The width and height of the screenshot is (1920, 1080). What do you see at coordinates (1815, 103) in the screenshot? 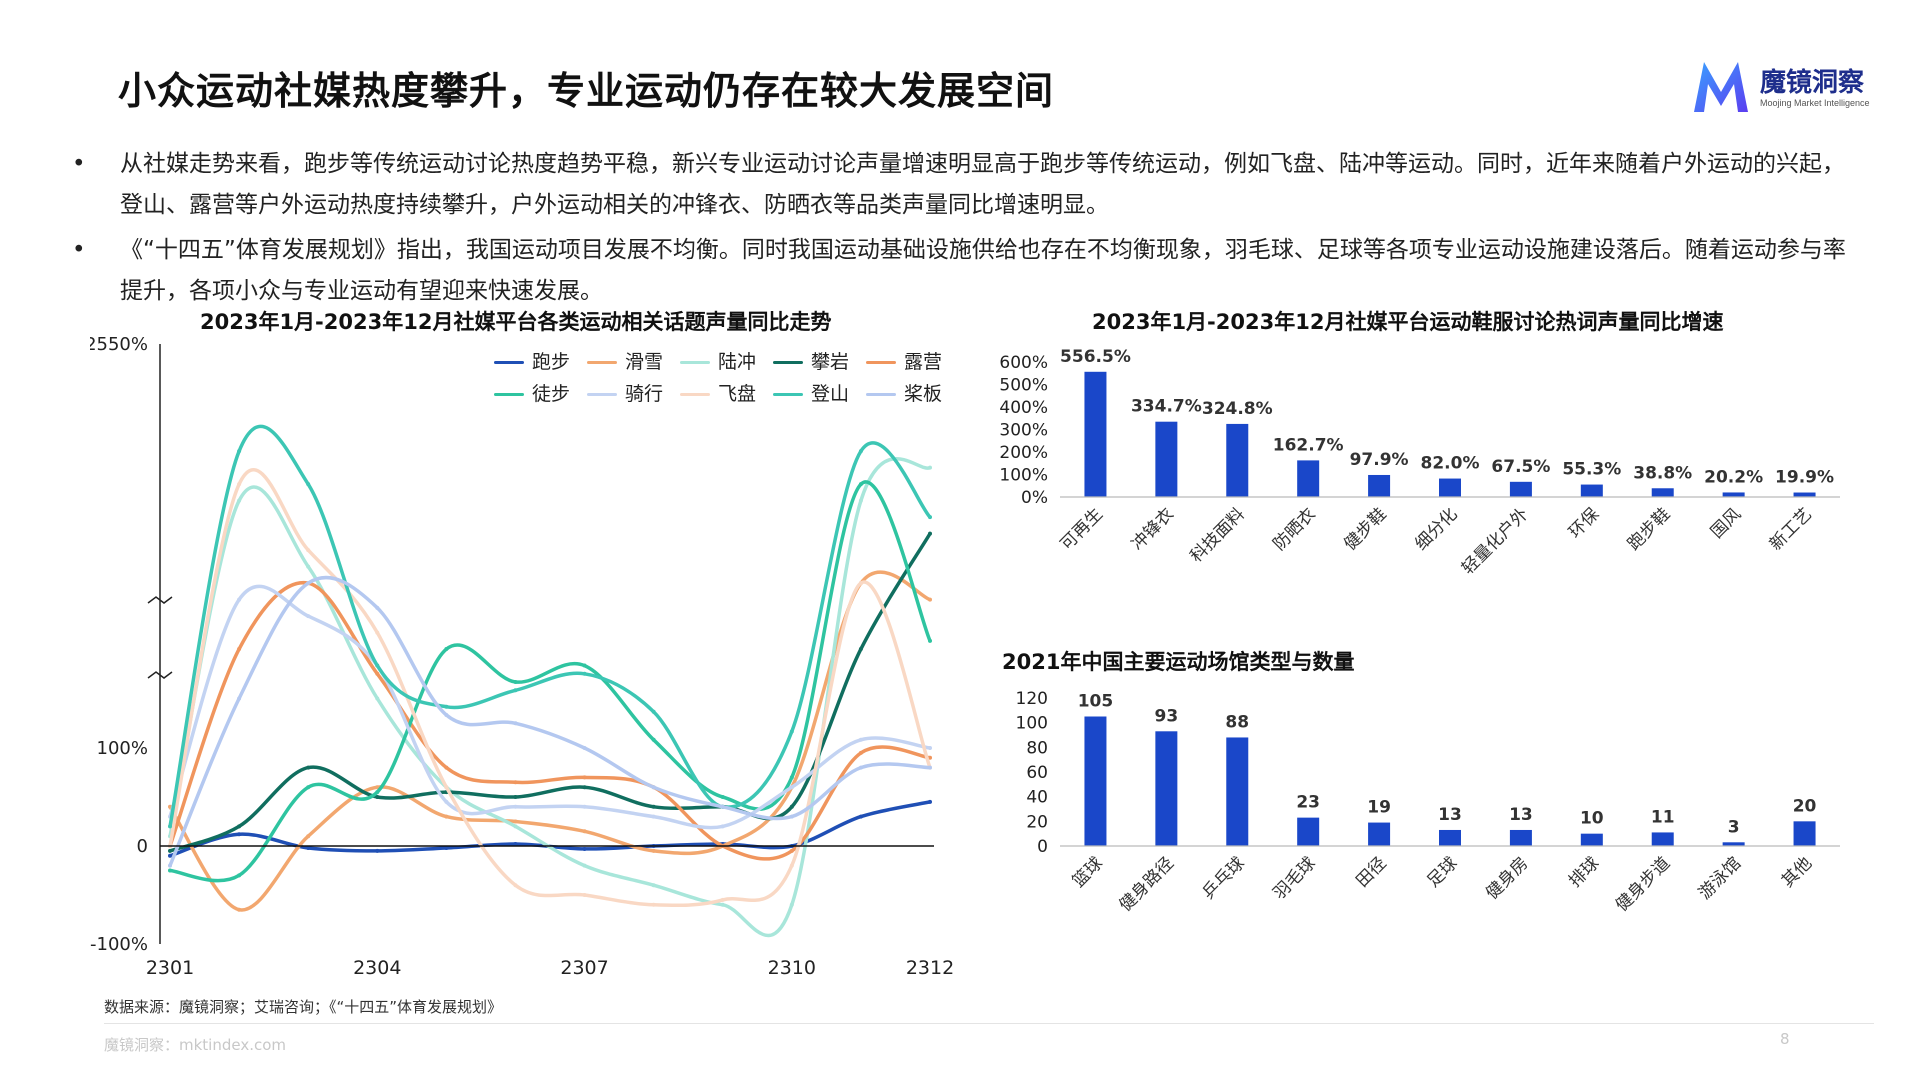
I see `logo-subtitle: Moojing Market Intelligence` at bounding box center [1815, 103].